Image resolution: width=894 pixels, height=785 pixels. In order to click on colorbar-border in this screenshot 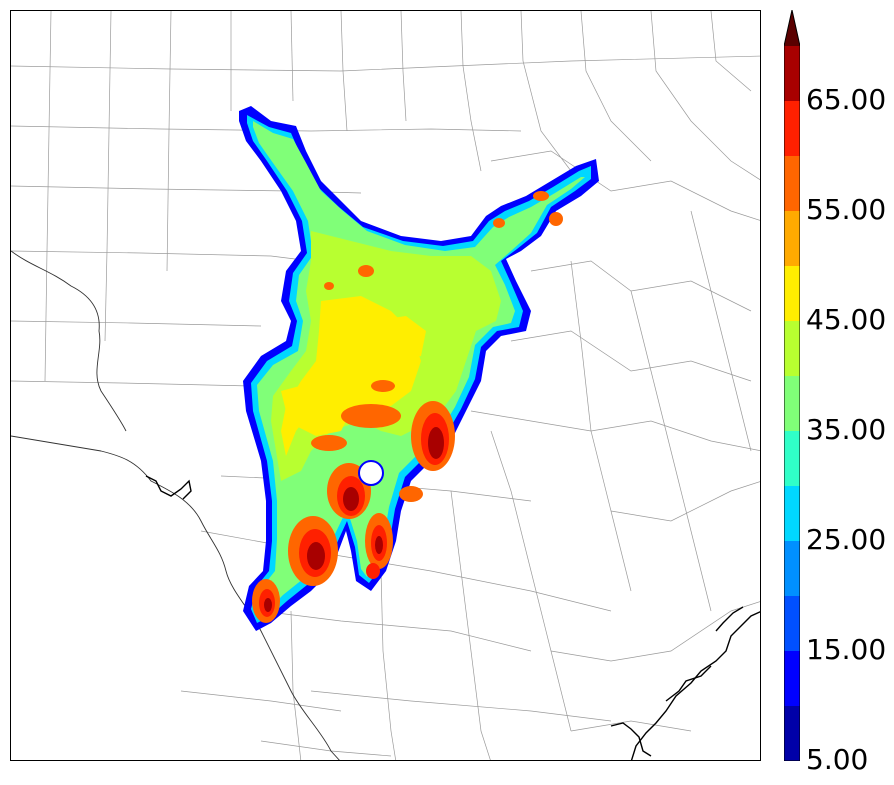, I will do `click(792, 385)`.